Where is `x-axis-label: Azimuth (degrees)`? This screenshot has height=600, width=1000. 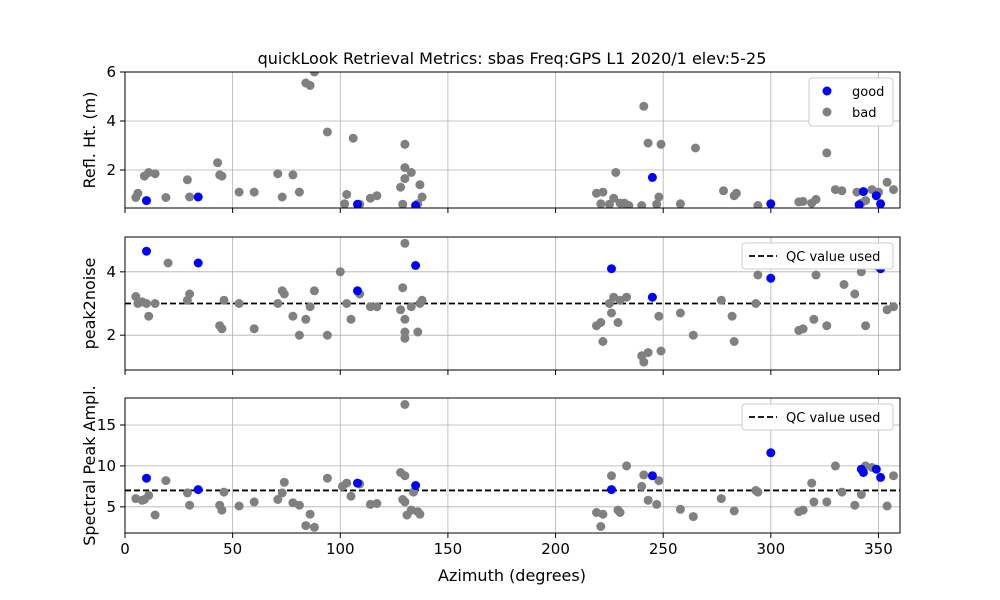
x-axis-label: Azimuth (degrees) is located at coordinates (512, 575).